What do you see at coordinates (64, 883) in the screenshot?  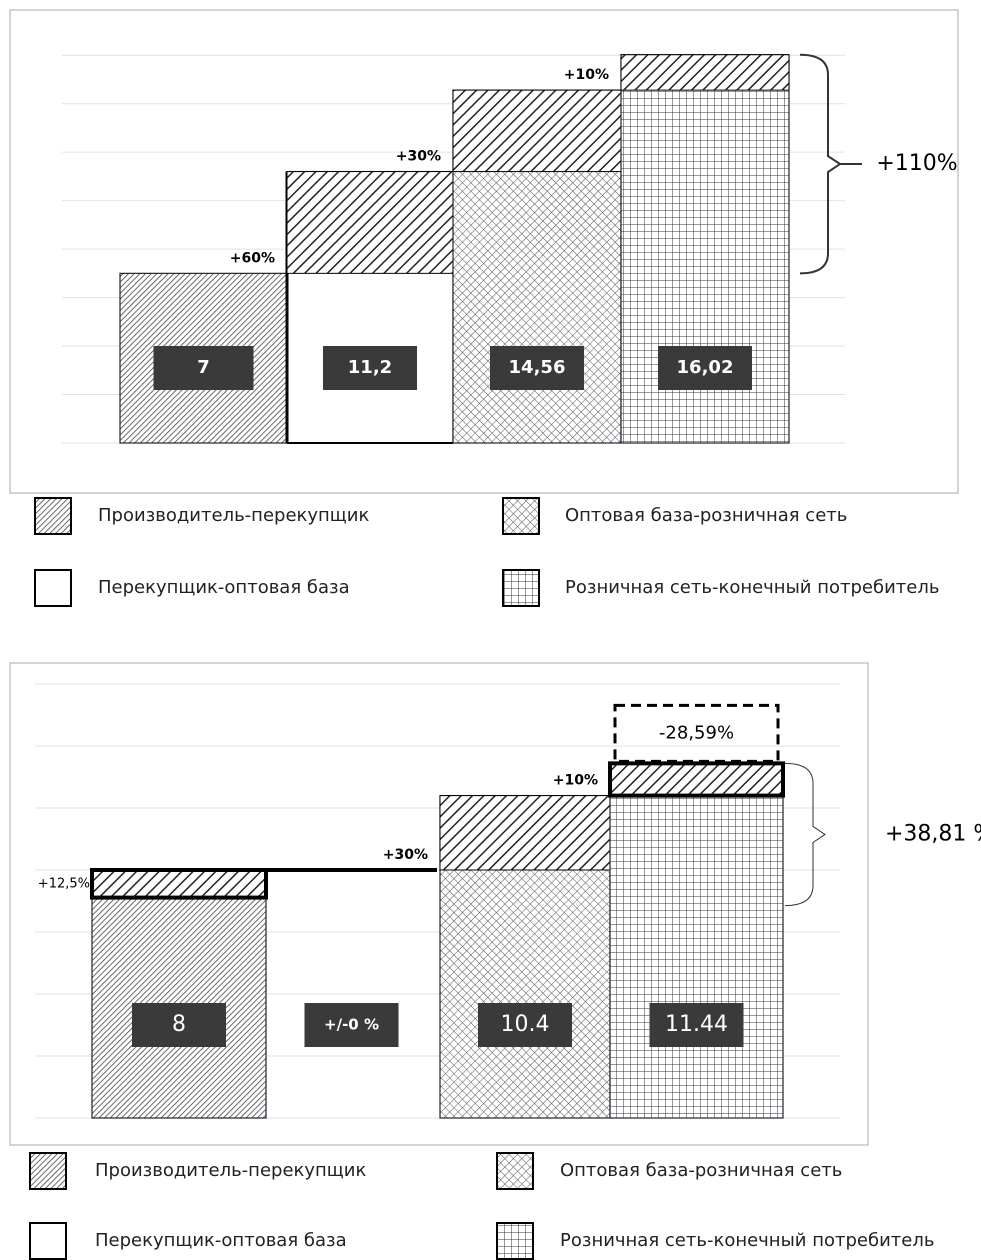 I see `markup-label: +12,5%` at bounding box center [64, 883].